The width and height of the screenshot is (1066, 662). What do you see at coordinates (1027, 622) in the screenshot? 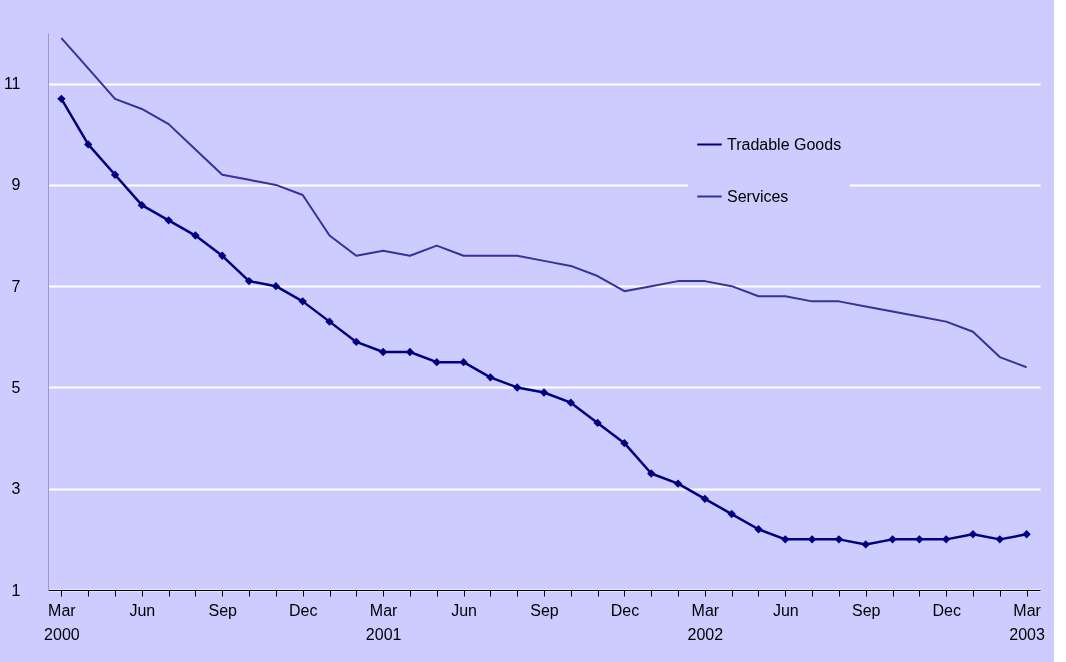
I see `x-tick-label: Mar 2003` at bounding box center [1027, 622].